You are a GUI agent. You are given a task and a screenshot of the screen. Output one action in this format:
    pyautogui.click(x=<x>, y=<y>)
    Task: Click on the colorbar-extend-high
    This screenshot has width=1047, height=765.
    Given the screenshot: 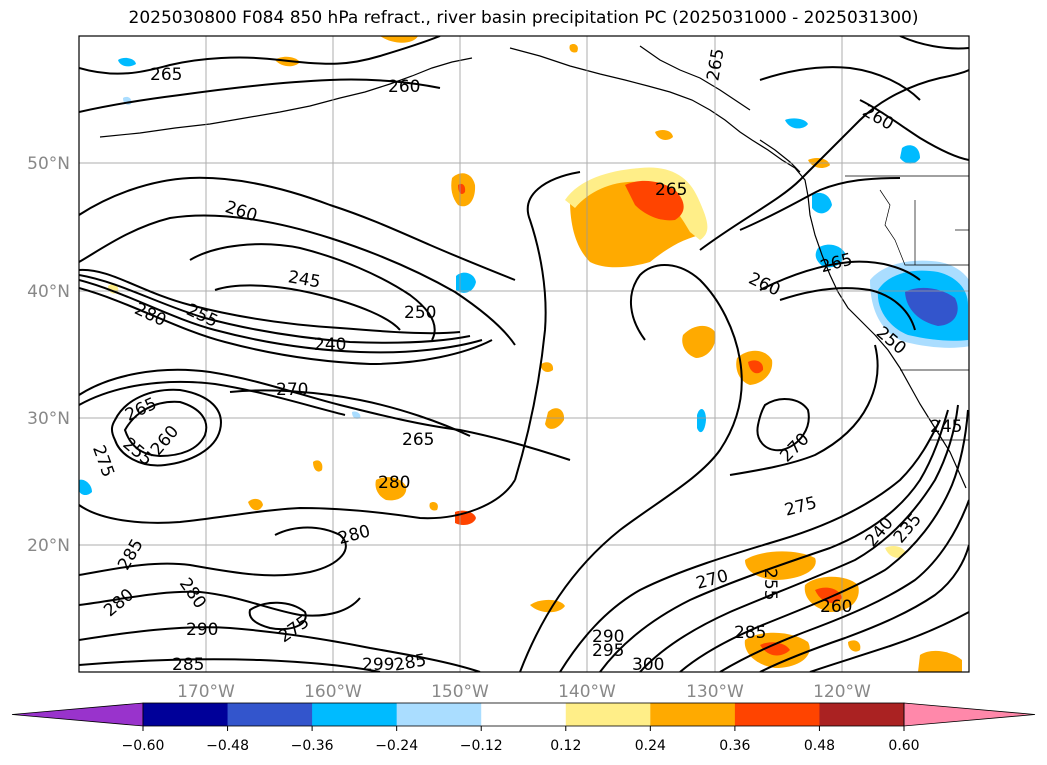 What is the action you would take?
    pyautogui.click(x=969, y=714)
    